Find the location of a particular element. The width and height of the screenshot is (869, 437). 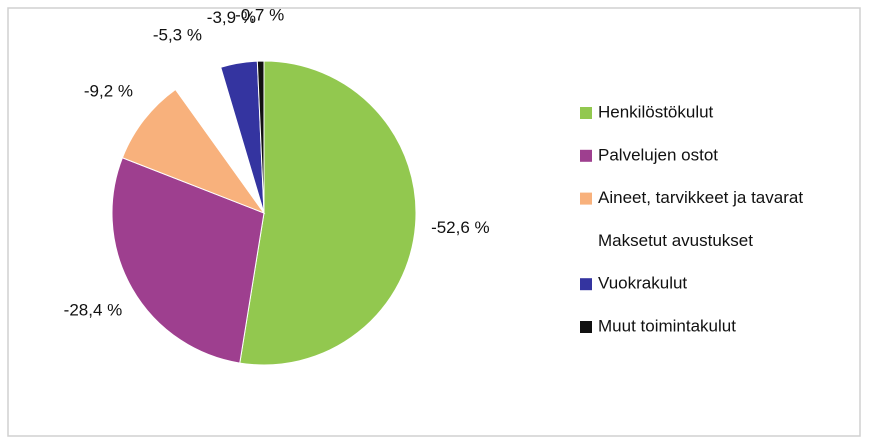

data-label: -3,9 % is located at coordinates (231, 17).